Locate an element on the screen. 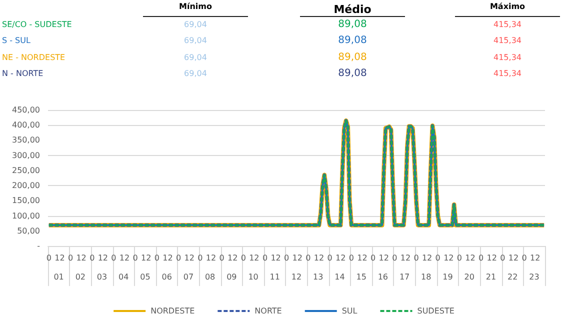 The width and height of the screenshot is (567, 330). text: 23 is located at coordinates (534, 277).